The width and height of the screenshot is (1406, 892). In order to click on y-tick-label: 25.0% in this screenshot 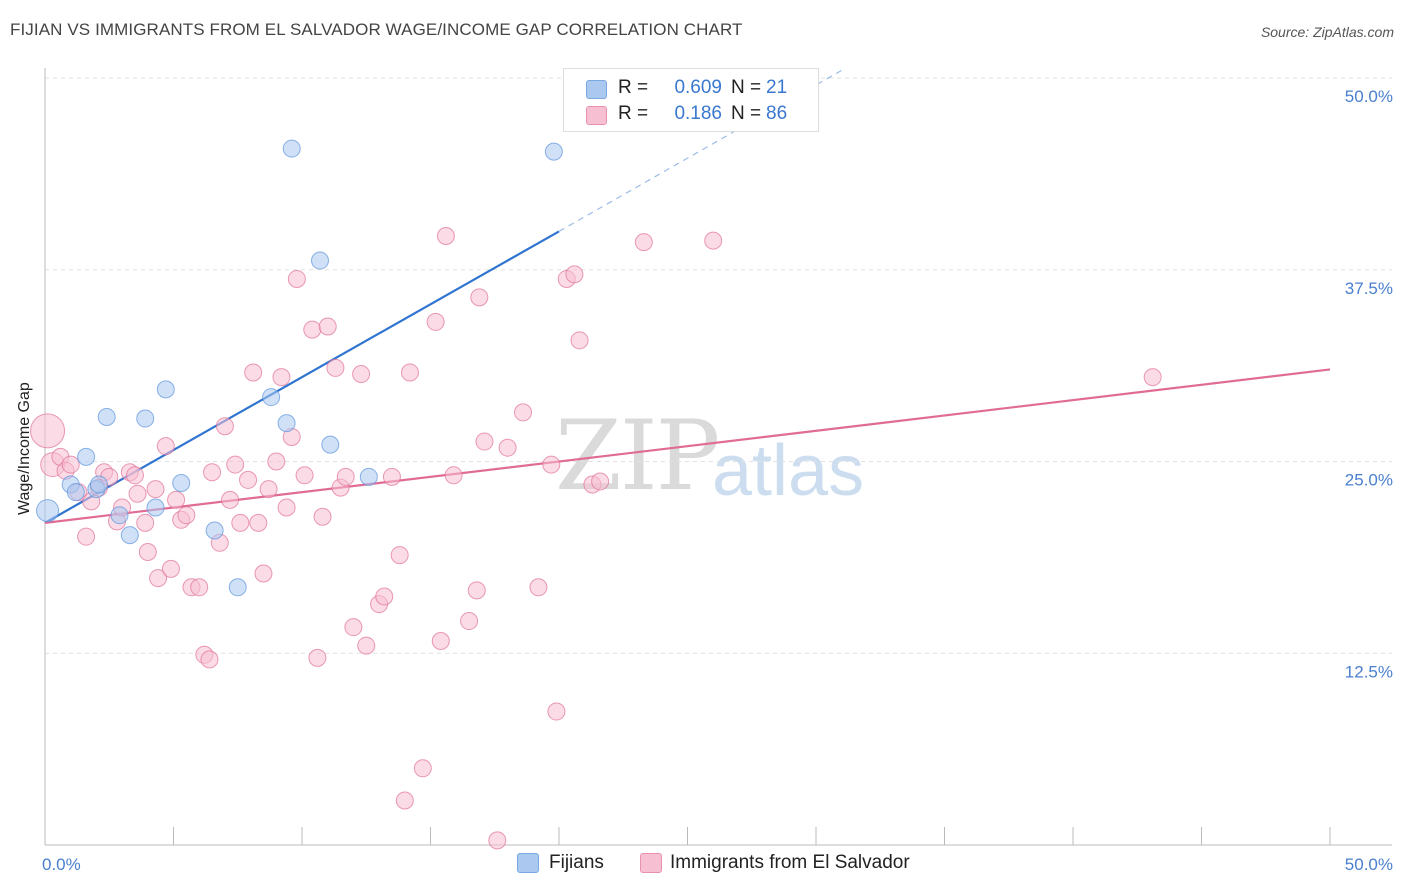, I will do `click(1369, 480)`.